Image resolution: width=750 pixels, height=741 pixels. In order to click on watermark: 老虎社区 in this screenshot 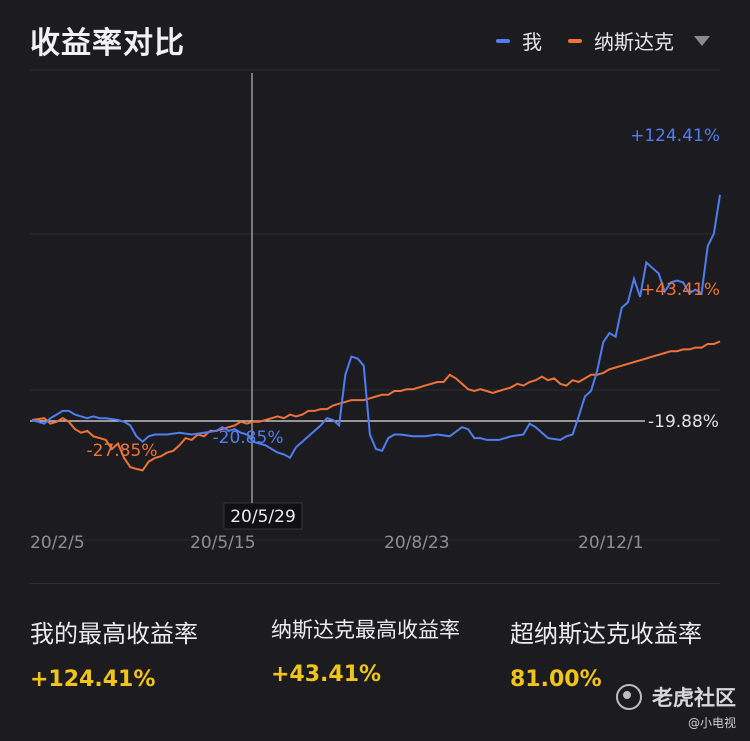, I will do `click(676, 697)`.